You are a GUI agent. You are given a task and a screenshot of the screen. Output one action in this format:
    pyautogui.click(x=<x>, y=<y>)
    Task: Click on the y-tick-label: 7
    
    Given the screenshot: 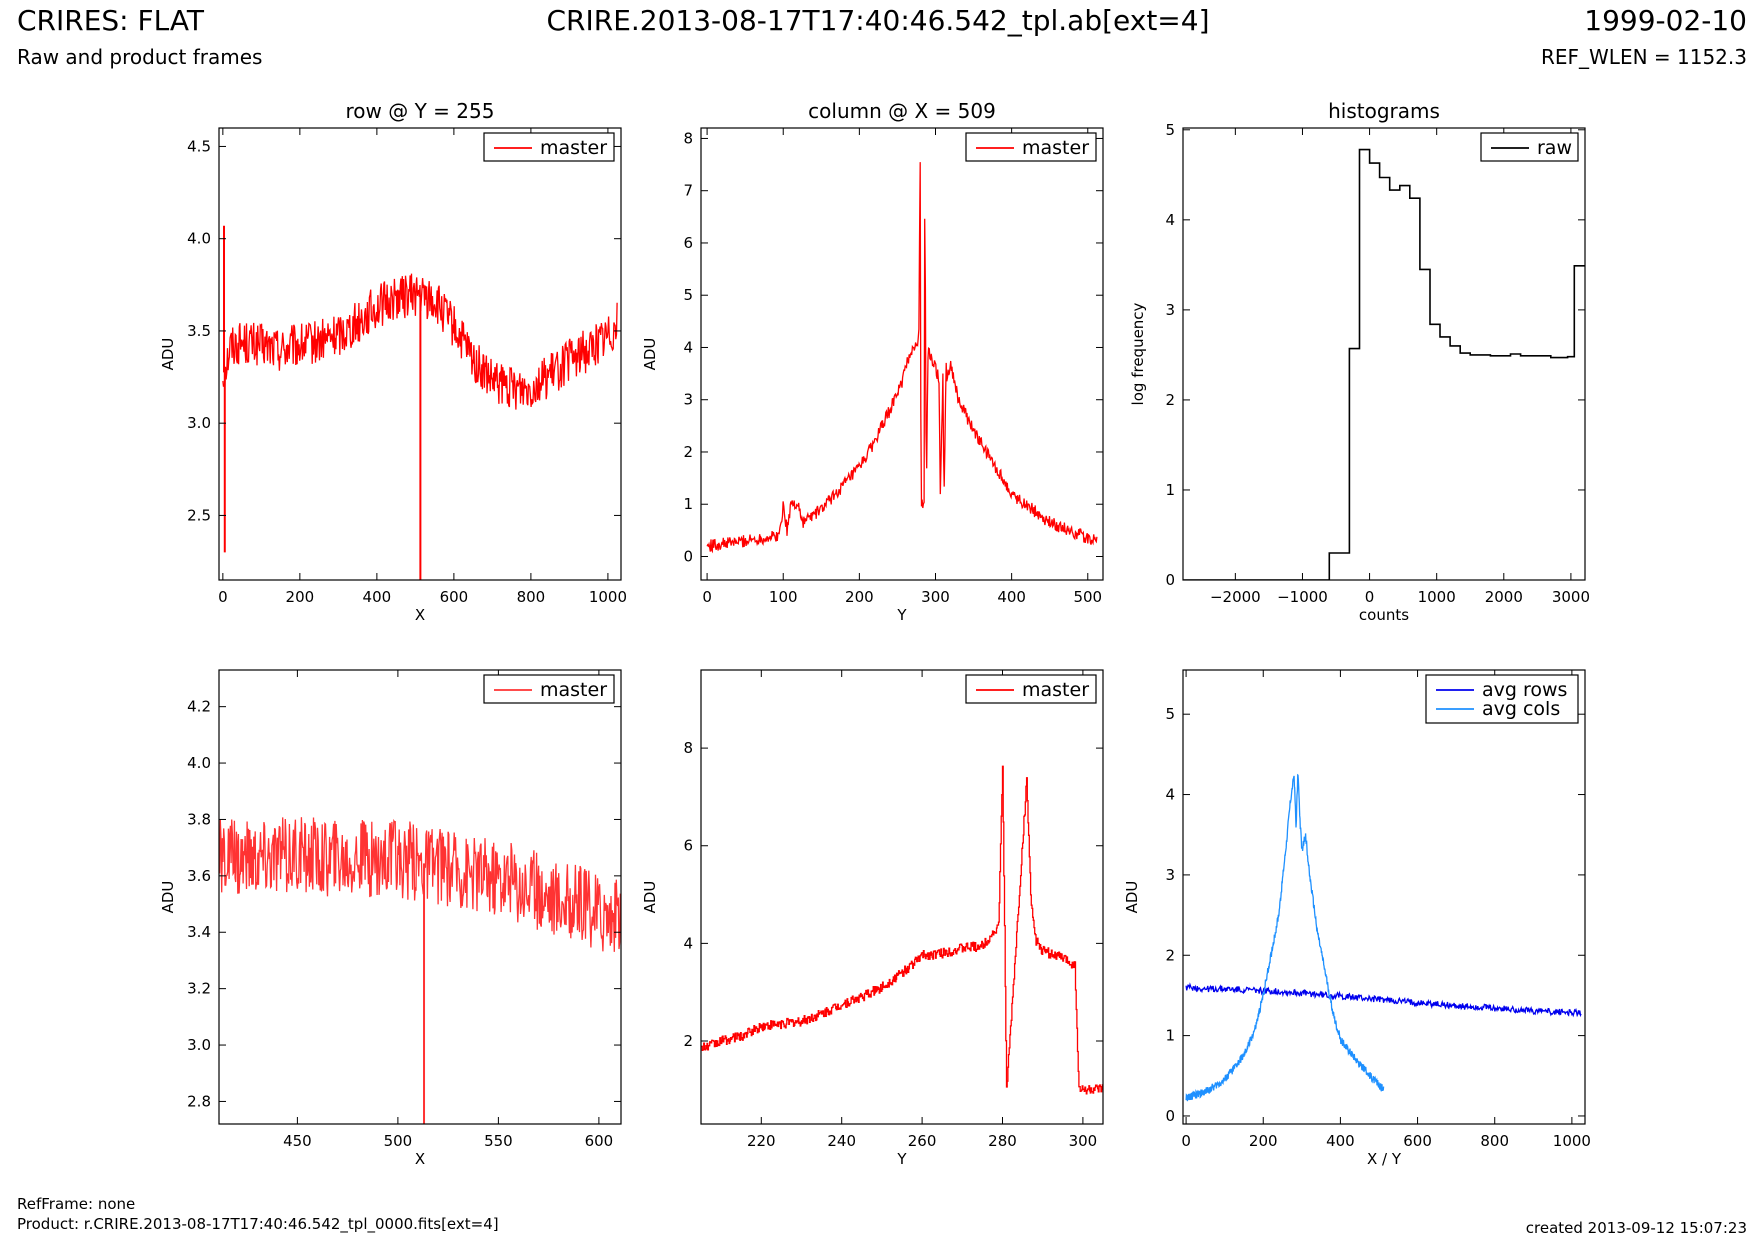 What is the action you would take?
    pyautogui.click(x=688, y=191)
    